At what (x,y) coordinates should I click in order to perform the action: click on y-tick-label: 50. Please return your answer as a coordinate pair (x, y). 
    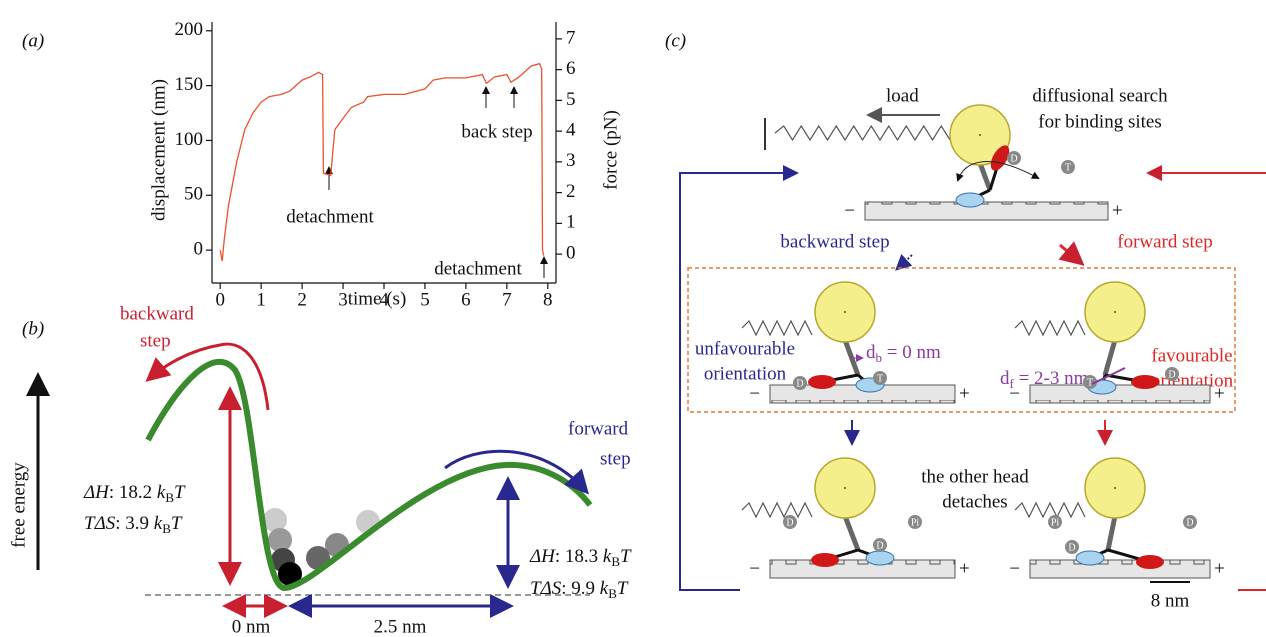
    Looking at the image, I should click on (193, 194).